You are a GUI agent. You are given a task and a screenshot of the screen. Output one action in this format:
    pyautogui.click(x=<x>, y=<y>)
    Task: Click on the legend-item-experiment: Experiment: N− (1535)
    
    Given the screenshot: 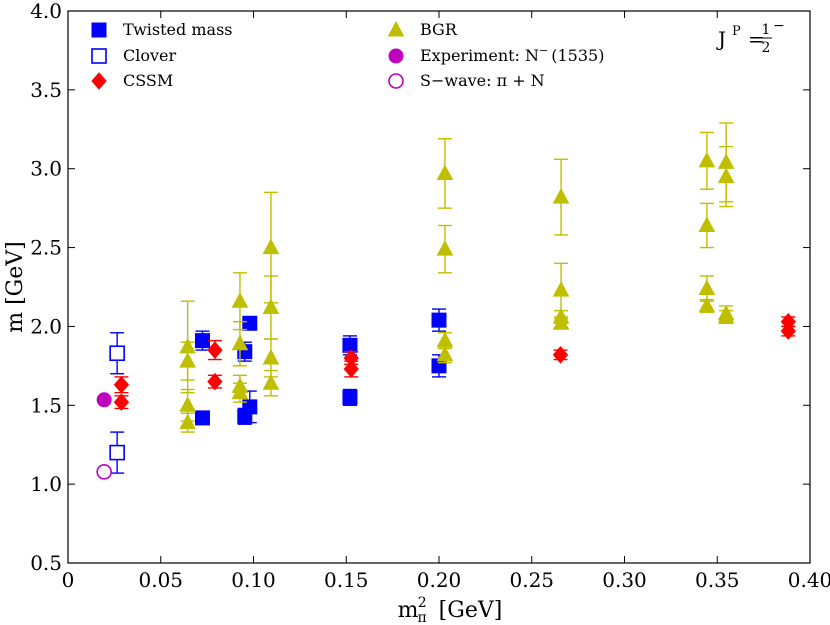 What is the action you would take?
    pyautogui.click(x=496, y=54)
    